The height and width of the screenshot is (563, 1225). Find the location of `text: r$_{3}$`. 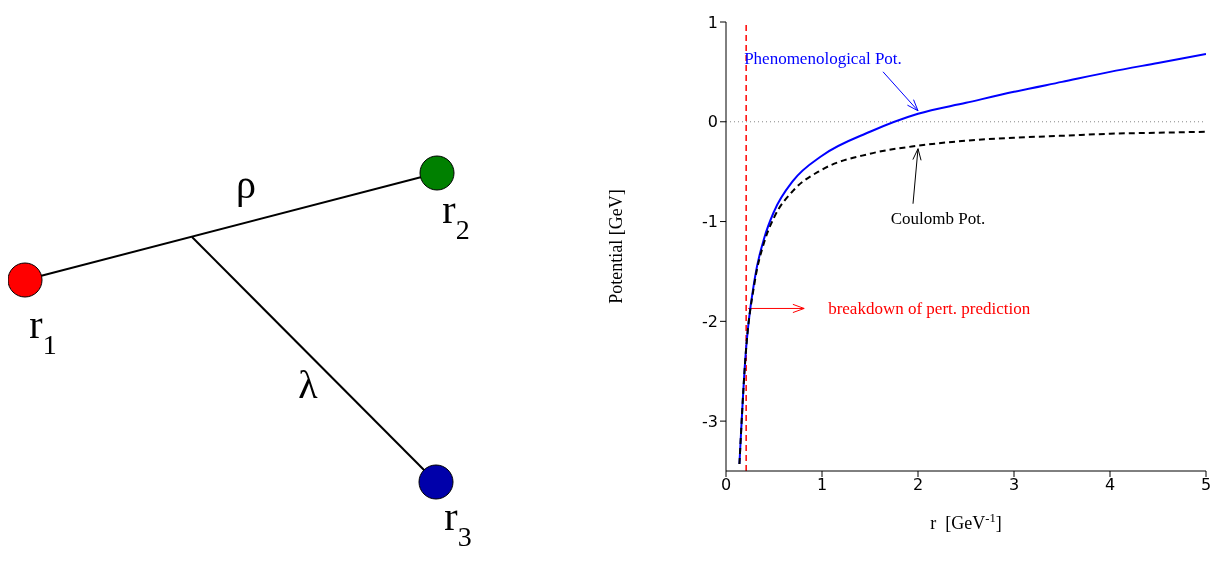

text: r$_{3}$ is located at coordinates (458, 523).